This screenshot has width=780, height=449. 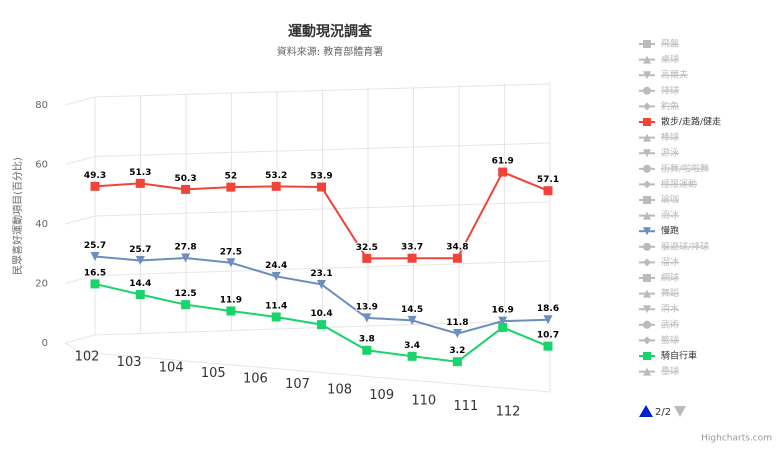 I want to click on legend-item: 舞蹈, so click(x=670, y=293).